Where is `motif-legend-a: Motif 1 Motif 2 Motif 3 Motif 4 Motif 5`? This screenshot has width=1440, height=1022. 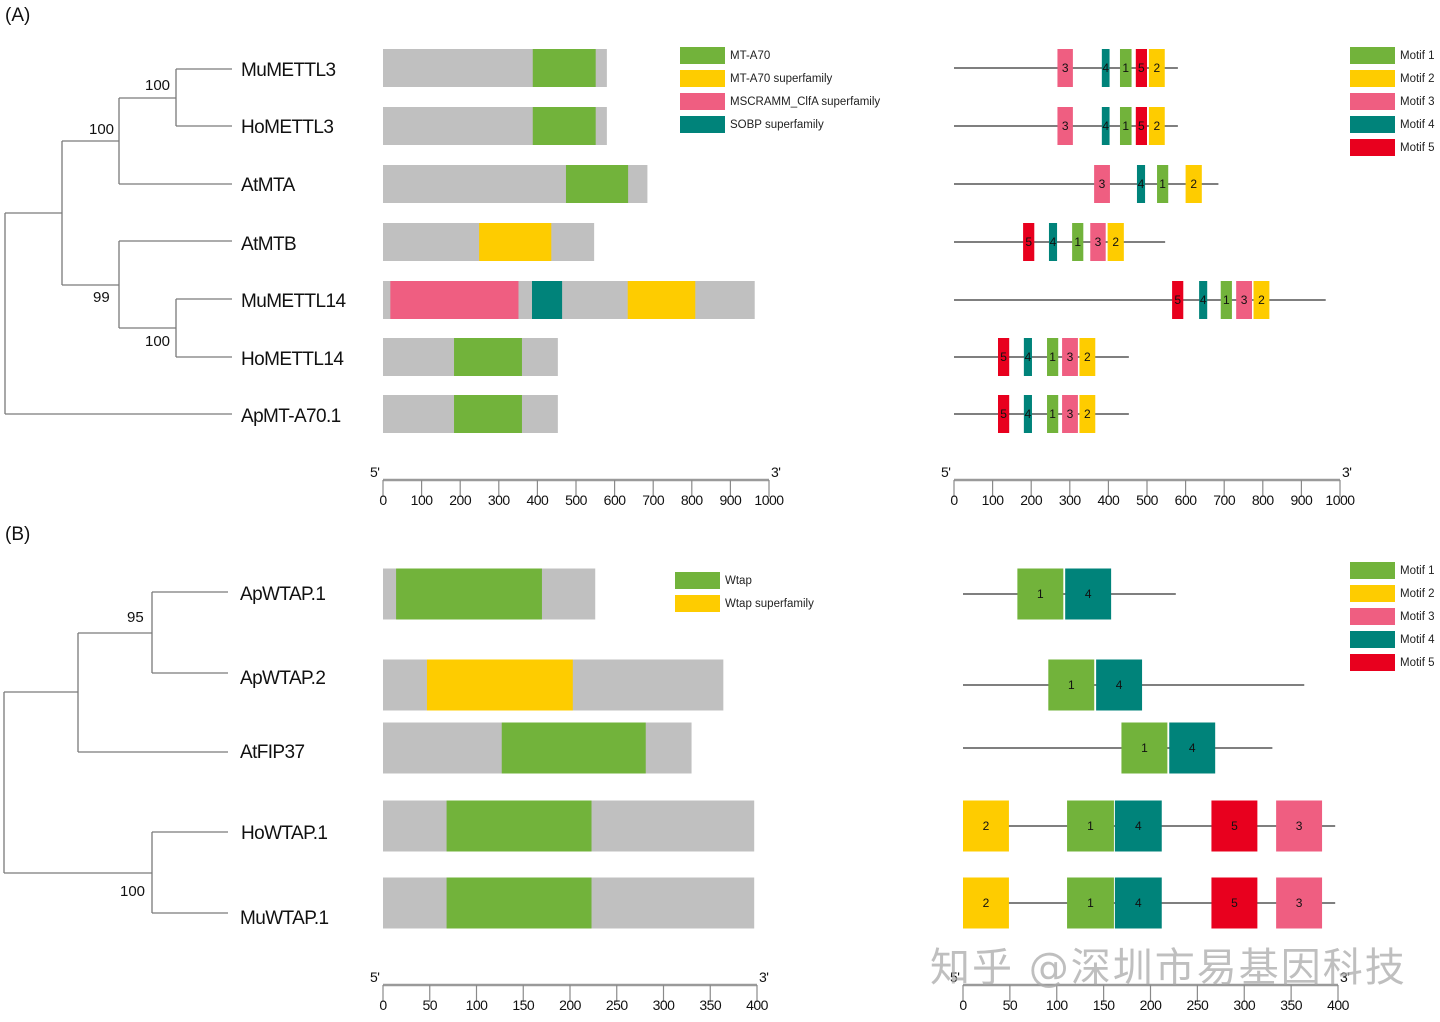
motif-legend-a: Motif 1 Motif 2 Motif 3 Motif 4 Motif 5 is located at coordinates (1392, 101).